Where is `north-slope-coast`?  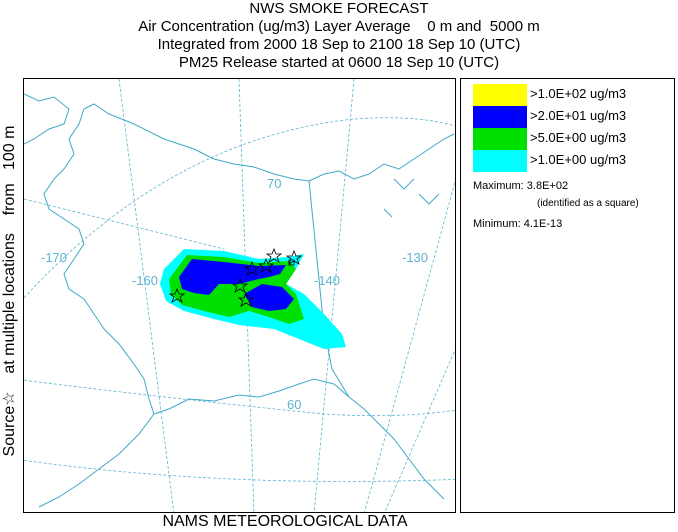 north-slope-coast is located at coordinates (196, 142).